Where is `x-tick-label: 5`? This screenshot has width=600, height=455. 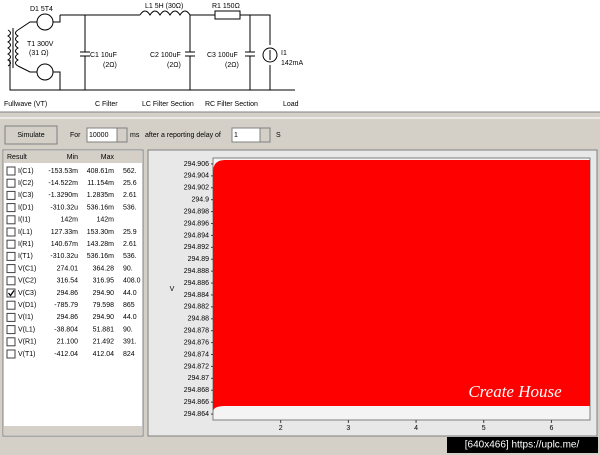 x-tick-label: 5 is located at coordinates (484, 428).